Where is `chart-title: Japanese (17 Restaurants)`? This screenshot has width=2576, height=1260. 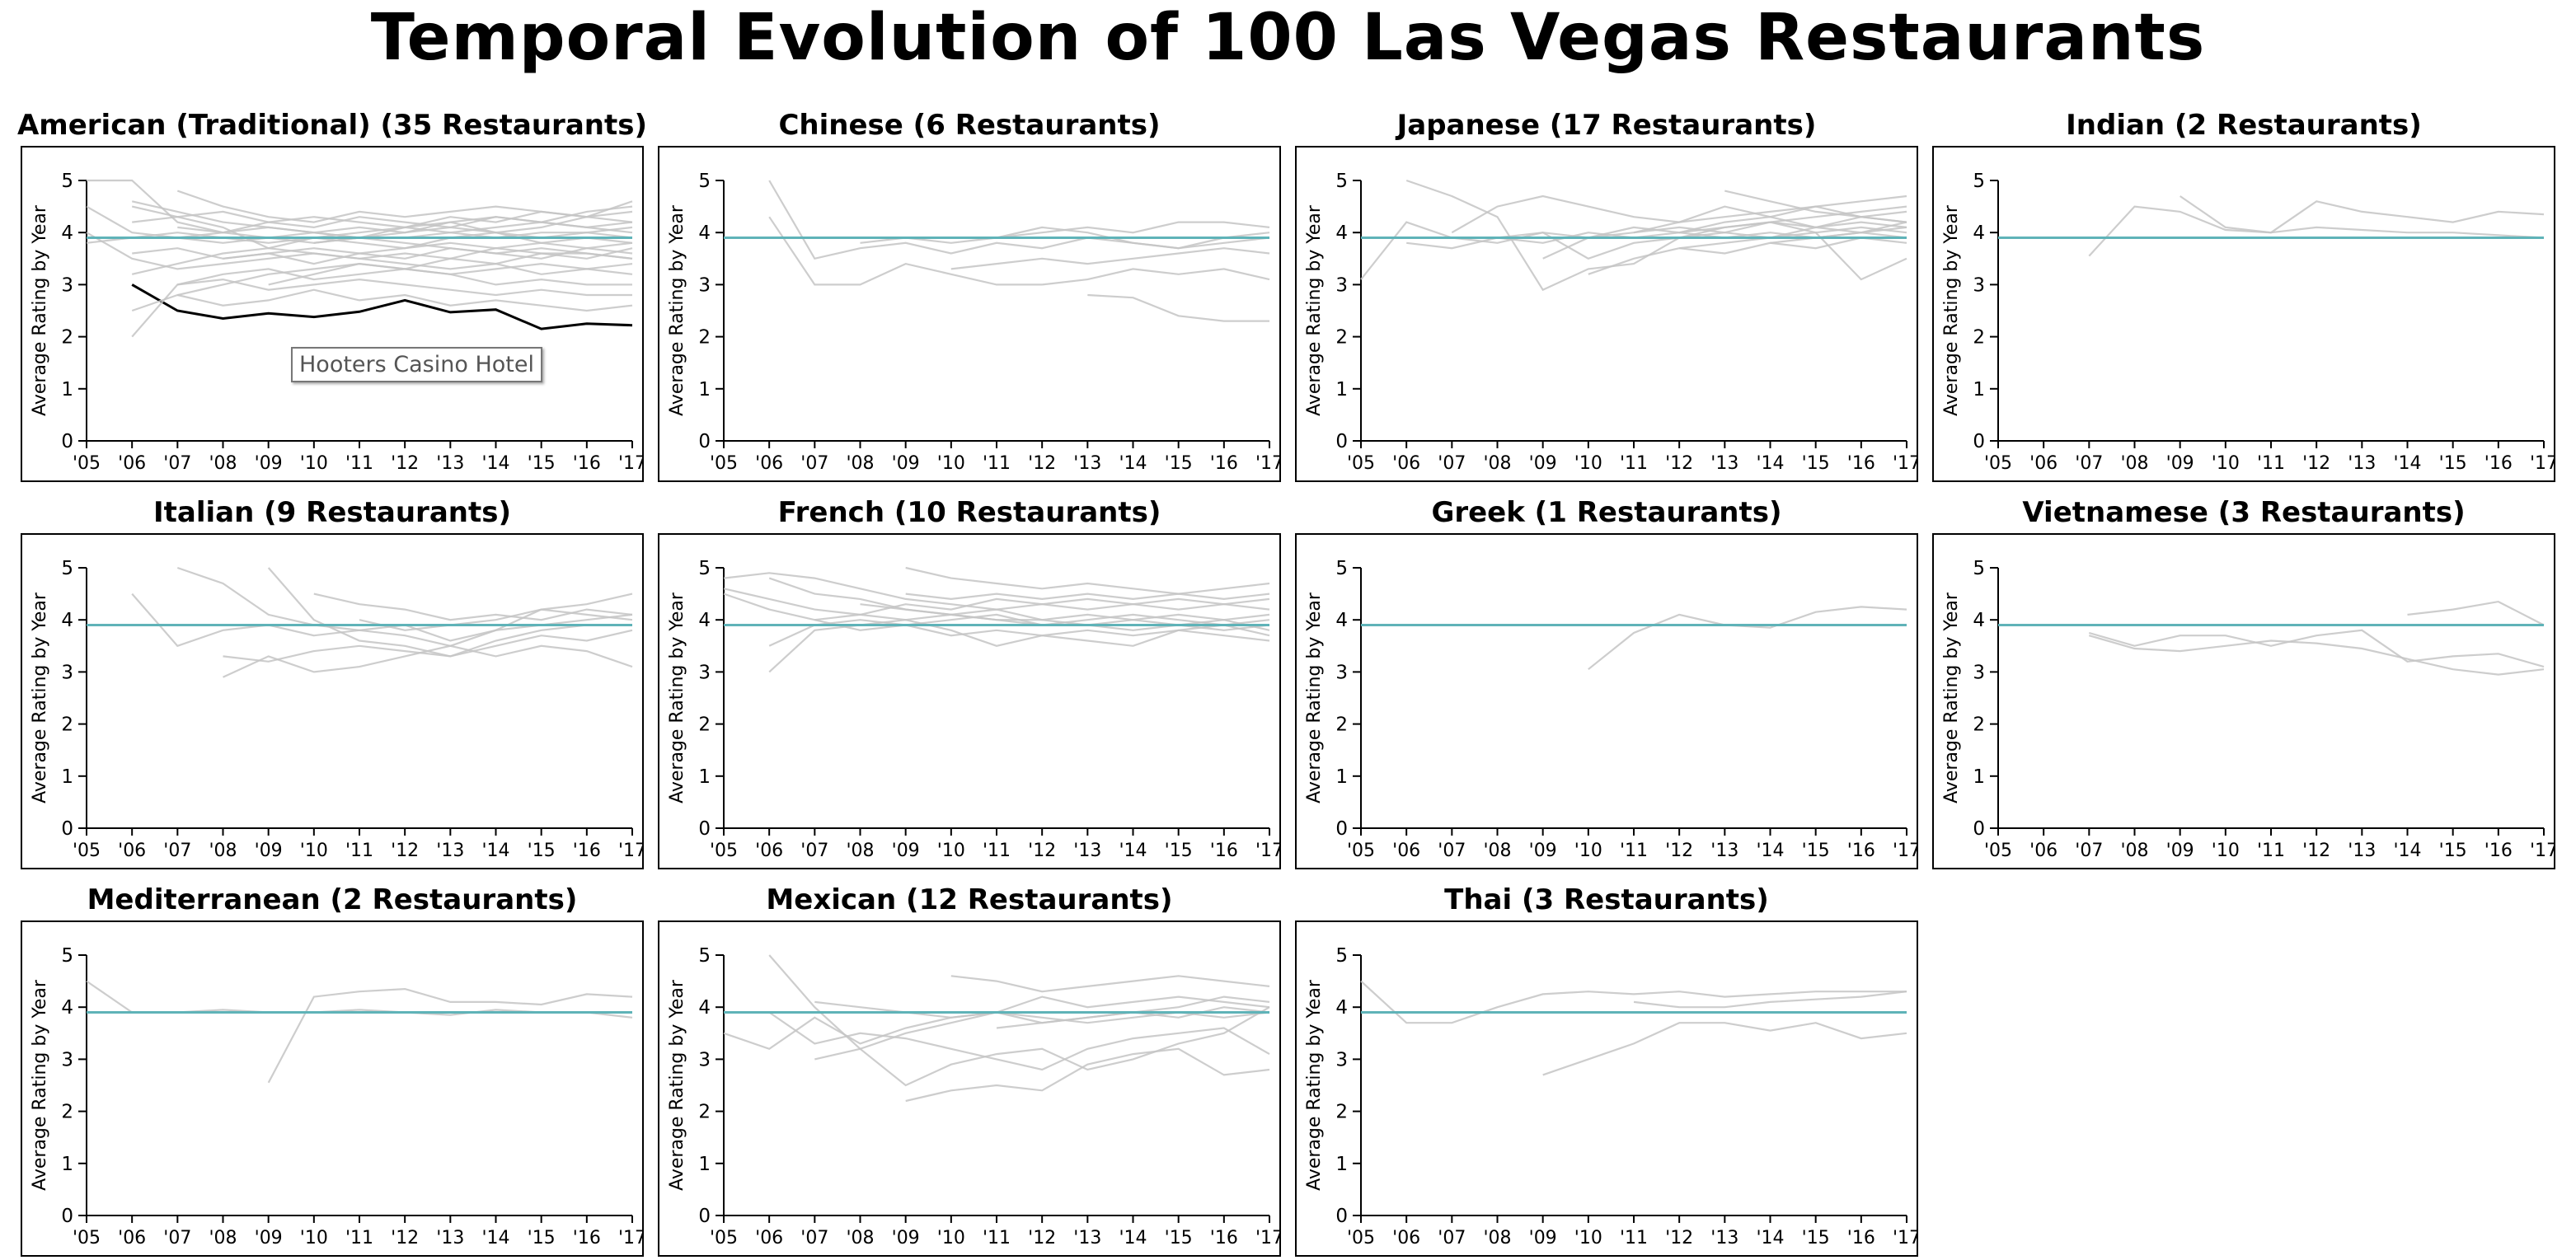 chart-title: Japanese (17 Restaurants) is located at coordinates (1606, 125).